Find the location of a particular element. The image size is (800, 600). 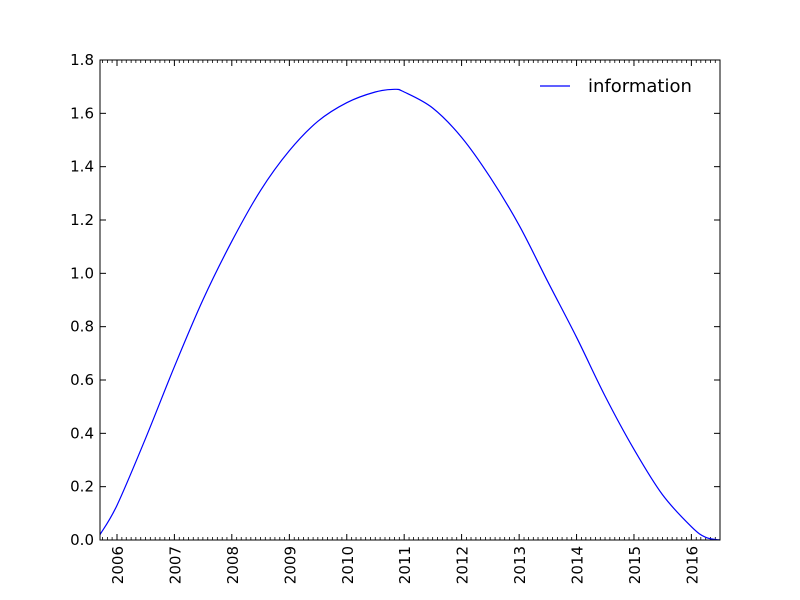

x-tick-label: 2015 is located at coordinates (635, 565).